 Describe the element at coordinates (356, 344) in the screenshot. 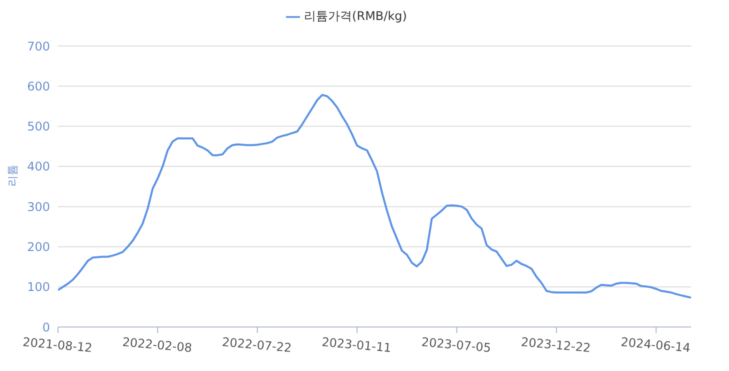

I see `x-tick-label: 2023-01-11` at that location.